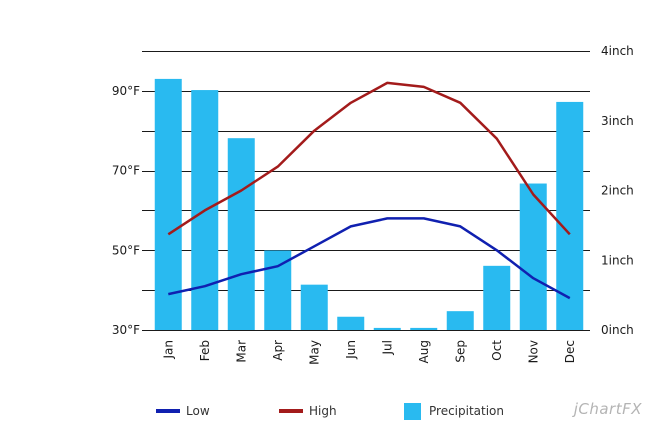  I want to click on legend-label-low: Low, so click(198, 411).